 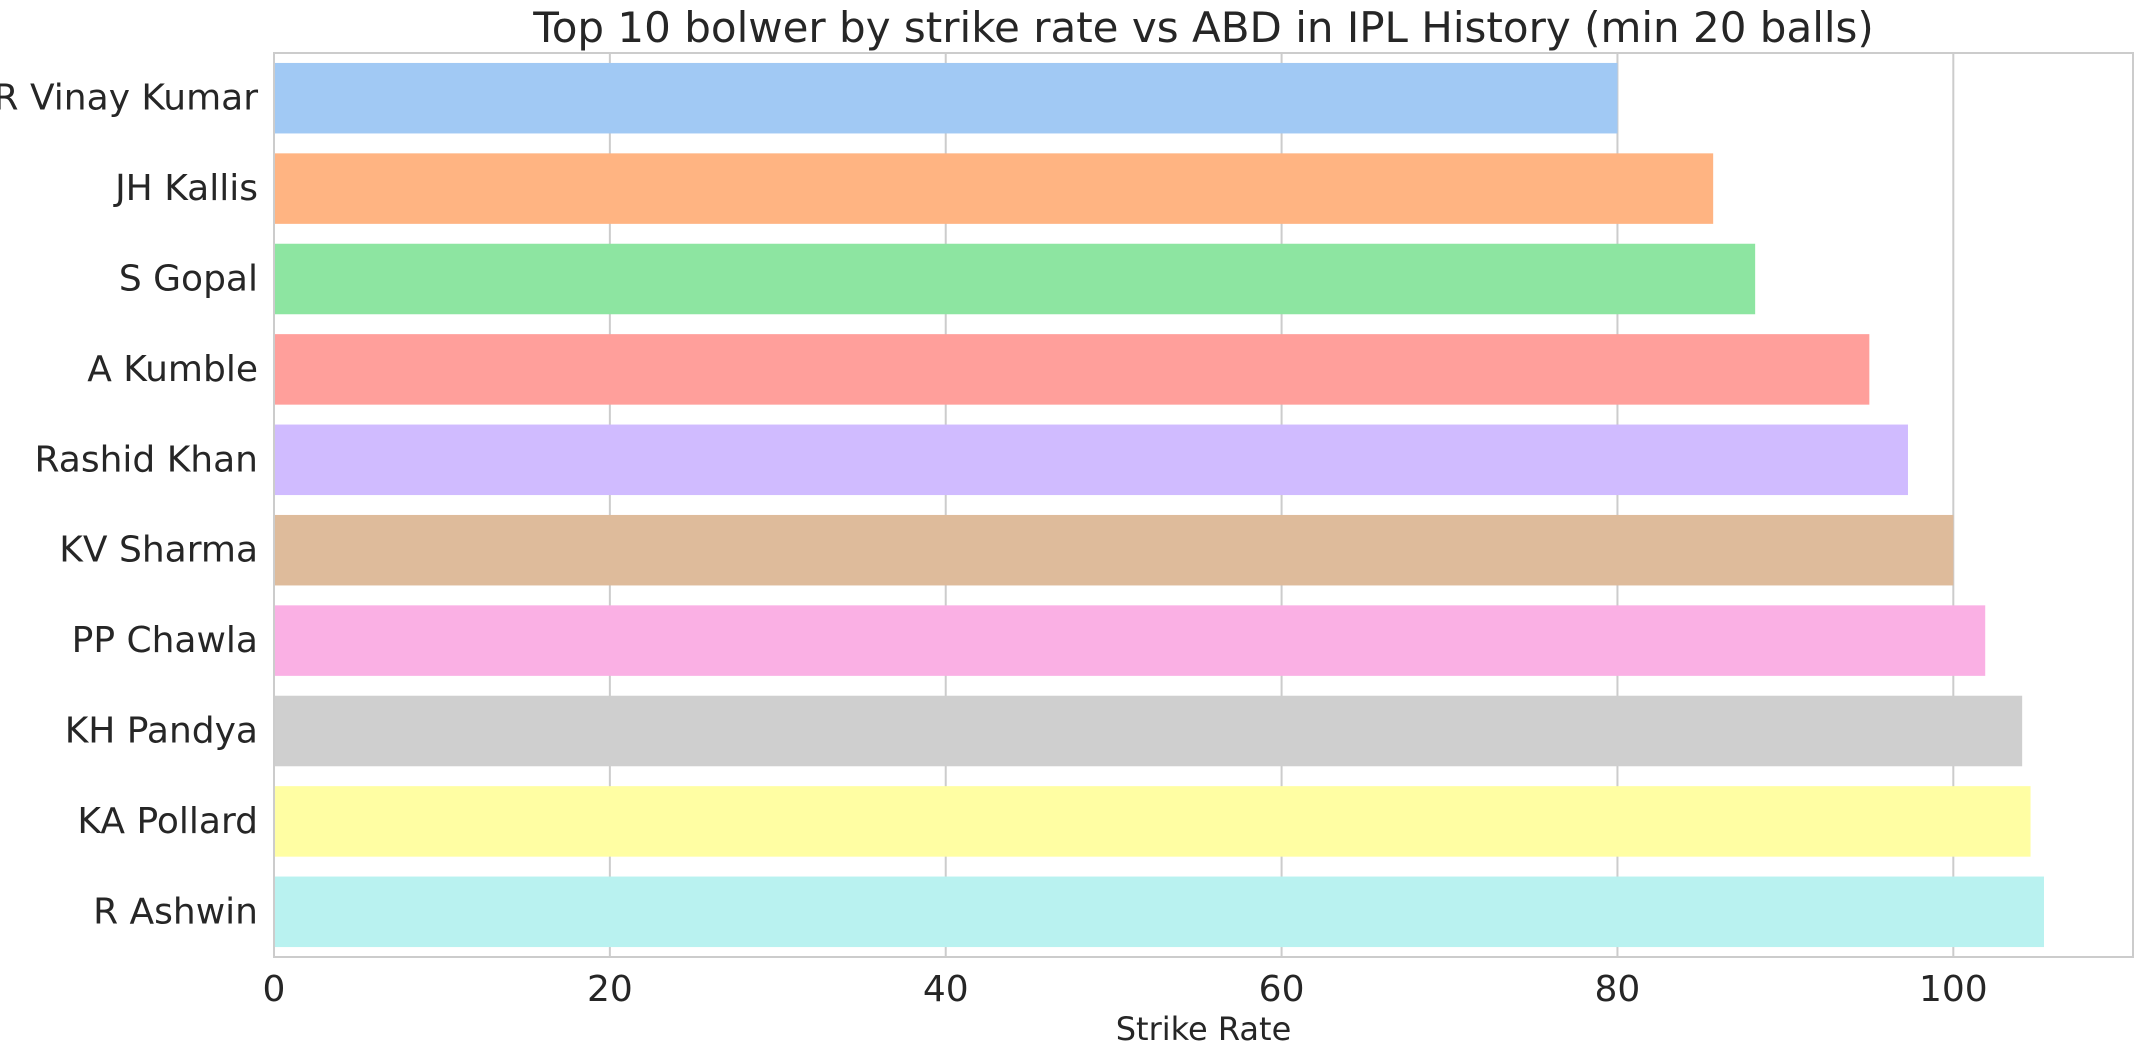 What do you see at coordinates (161, 731) in the screenshot?
I see `y-tick-label: KH Pandya` at bounding box center [161, 731].